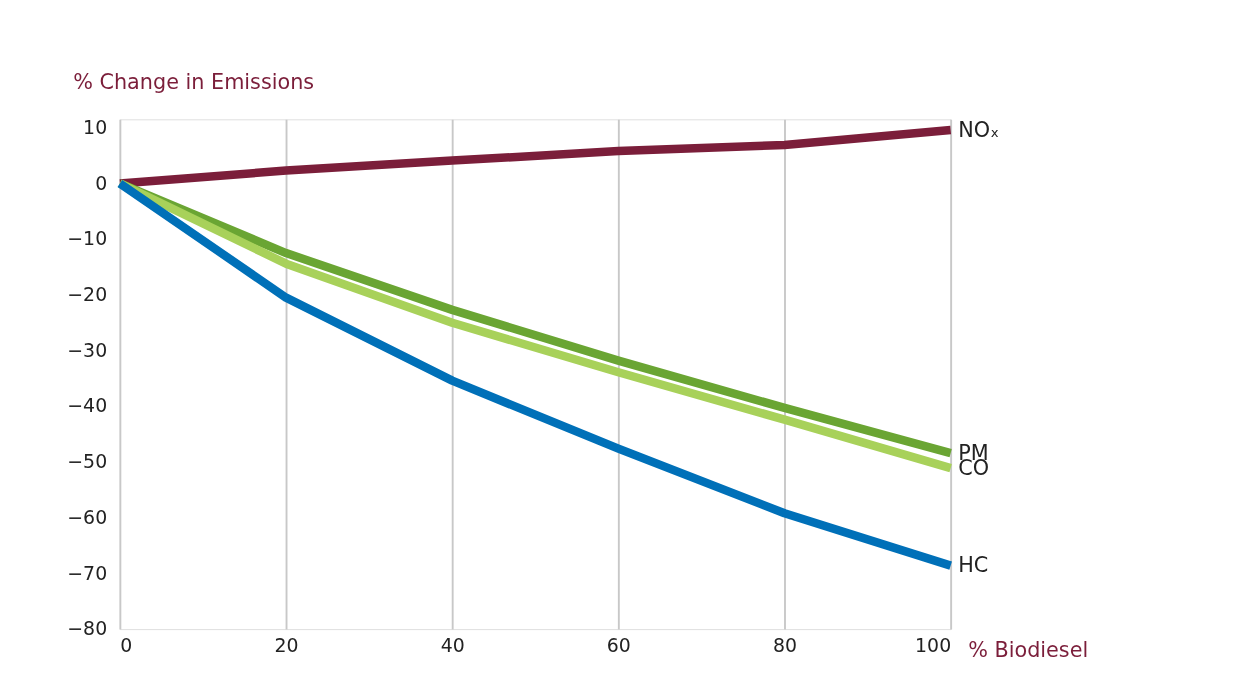 This screenshot has width=1249, height=692. What do you see at coordinates (87, 349) in the screenshot?
I see `y-tick-label: −30` at bounding box center [87, 349].